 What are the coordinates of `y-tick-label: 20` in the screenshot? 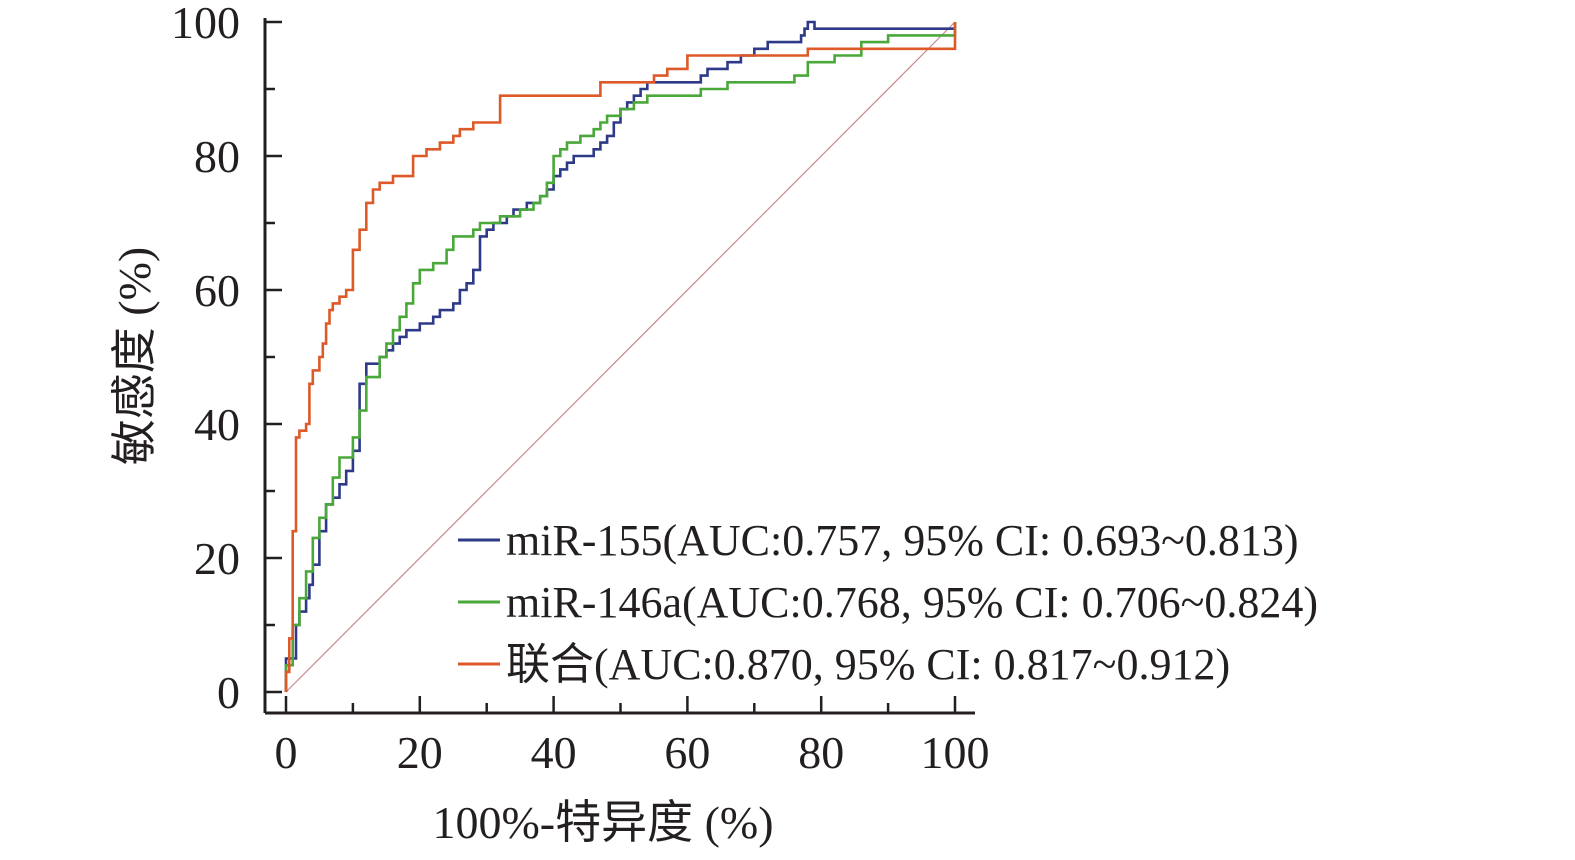 It's located at (217, 558).